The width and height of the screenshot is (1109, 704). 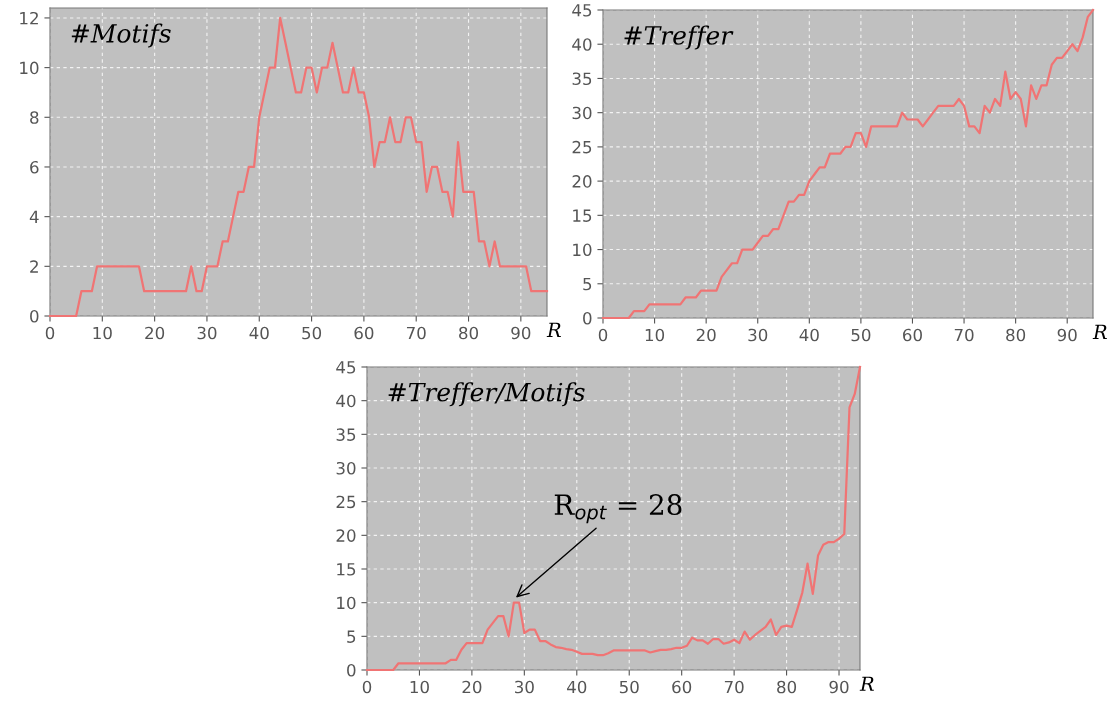 What do you see at coordinates (29, 18) in the screenshot?
I see `y-tick-label: 12` at bounding box center [29, 18].